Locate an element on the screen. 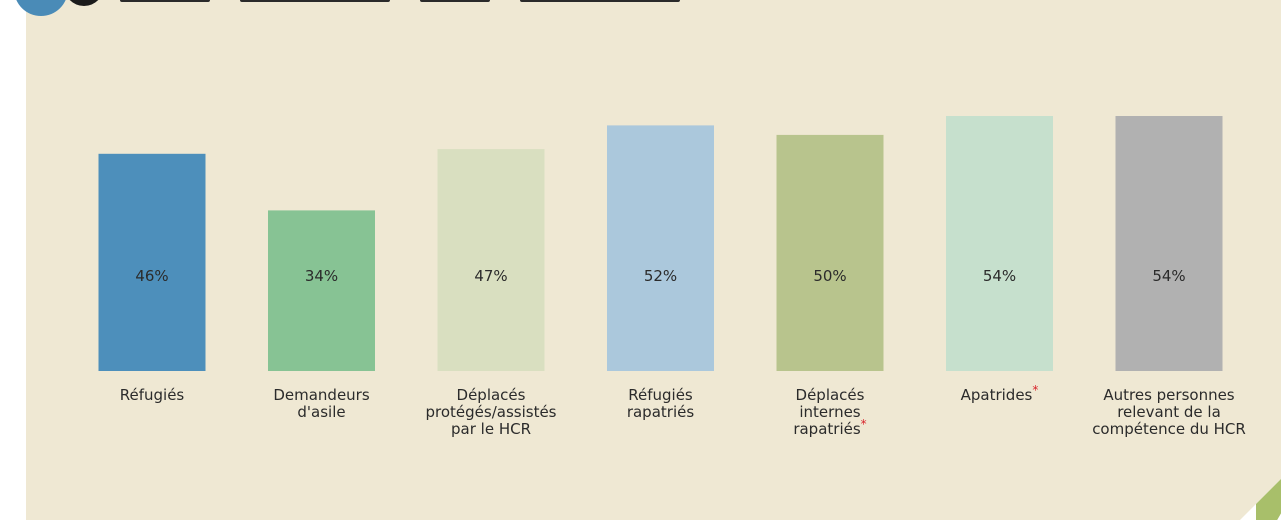 This screenshot has height=520, width=1281. category-label: Apatrides* is located at coordinates (1000, 393).